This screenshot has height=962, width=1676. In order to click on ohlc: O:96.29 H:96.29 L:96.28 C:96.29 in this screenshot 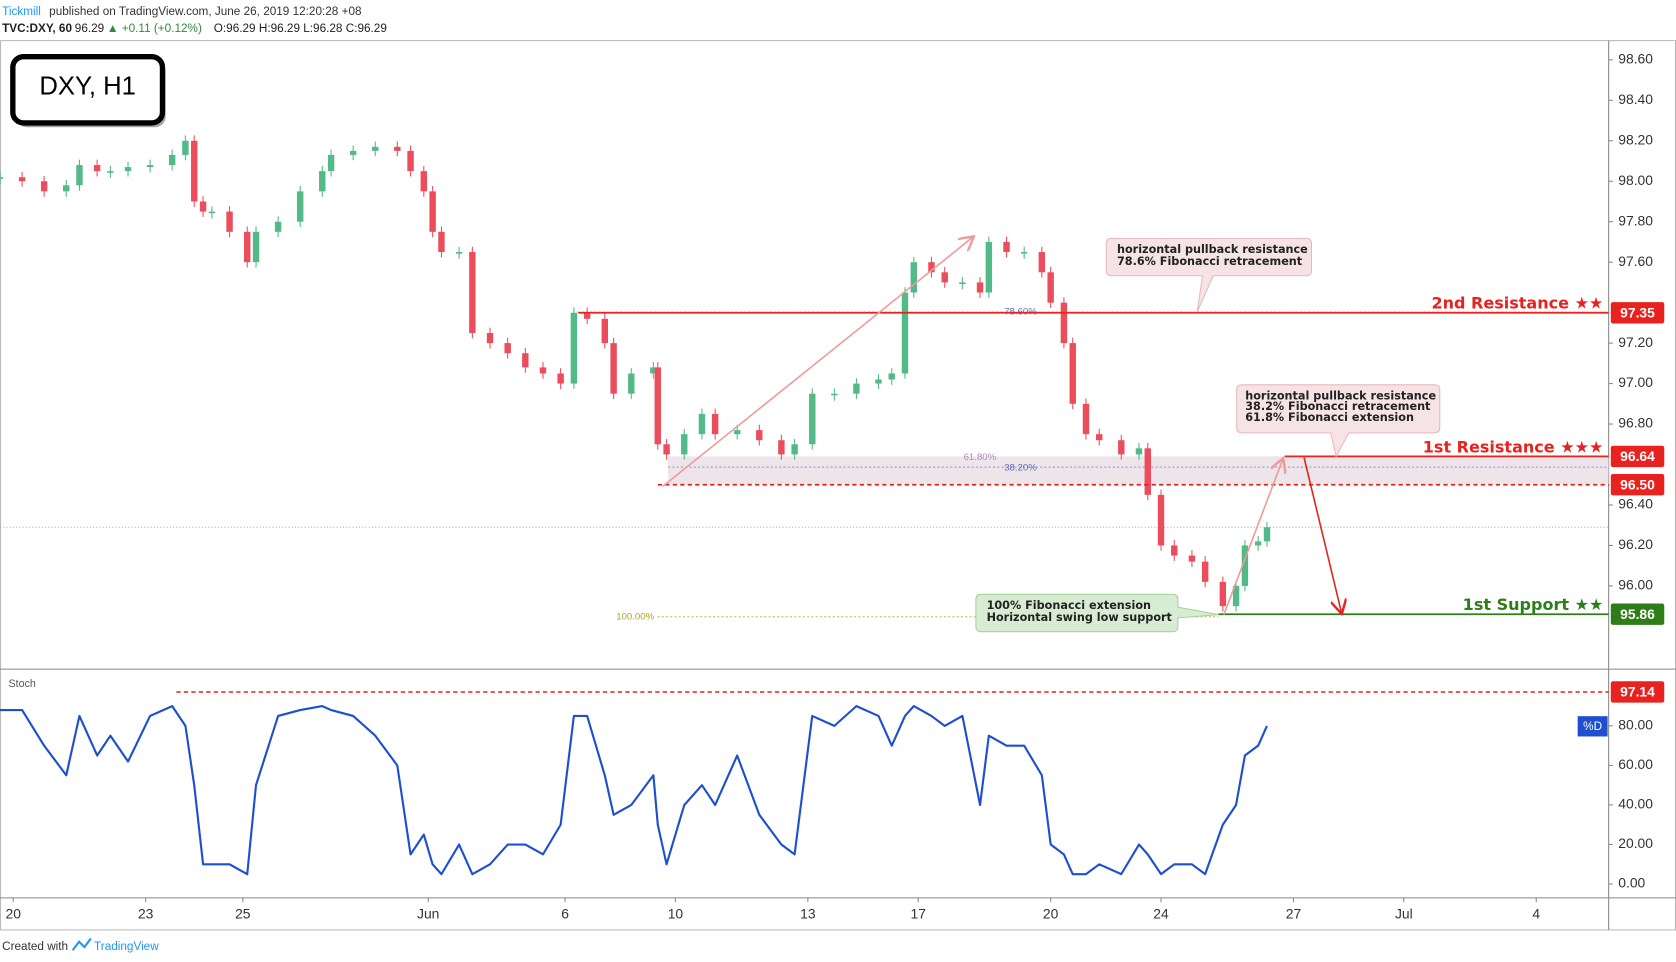, I will do `click(300, 28)`.